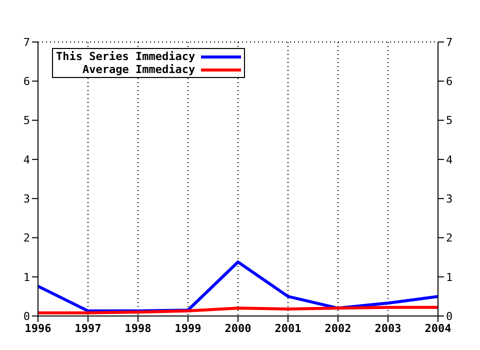 This screenshot has width=480, height=350. I want to click on y-tick-label: 5, so click(26, 121).